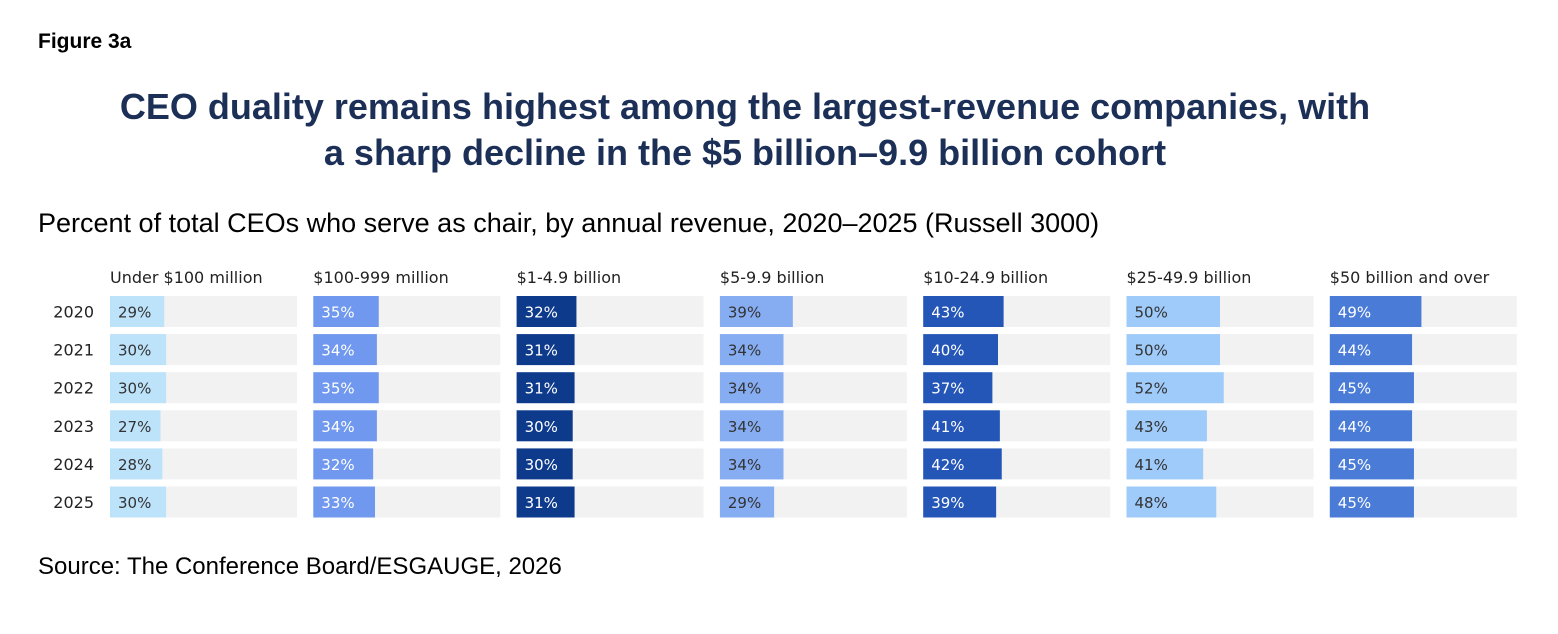  What do you see at coordinates (1151, 351) in the screenshot?
I see `value-label-5-1: 50%` at bounding box center [1151, 351].